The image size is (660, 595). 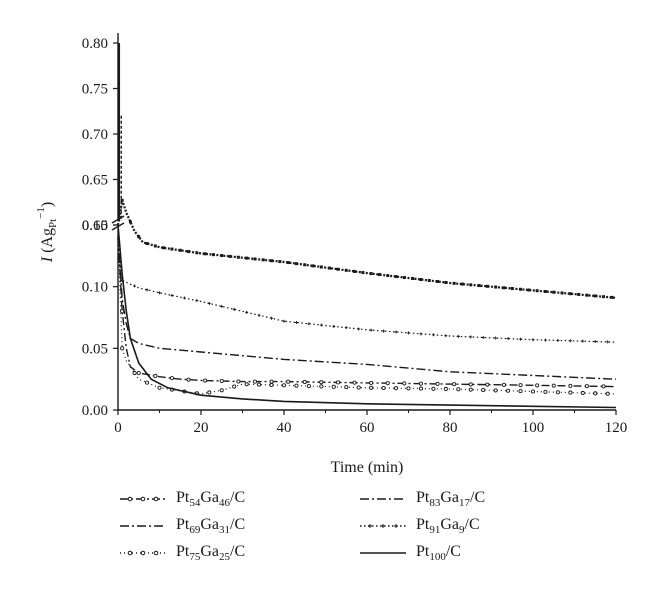 I want to click on y-tick-label: 0.15, so click(x=95, y=226).